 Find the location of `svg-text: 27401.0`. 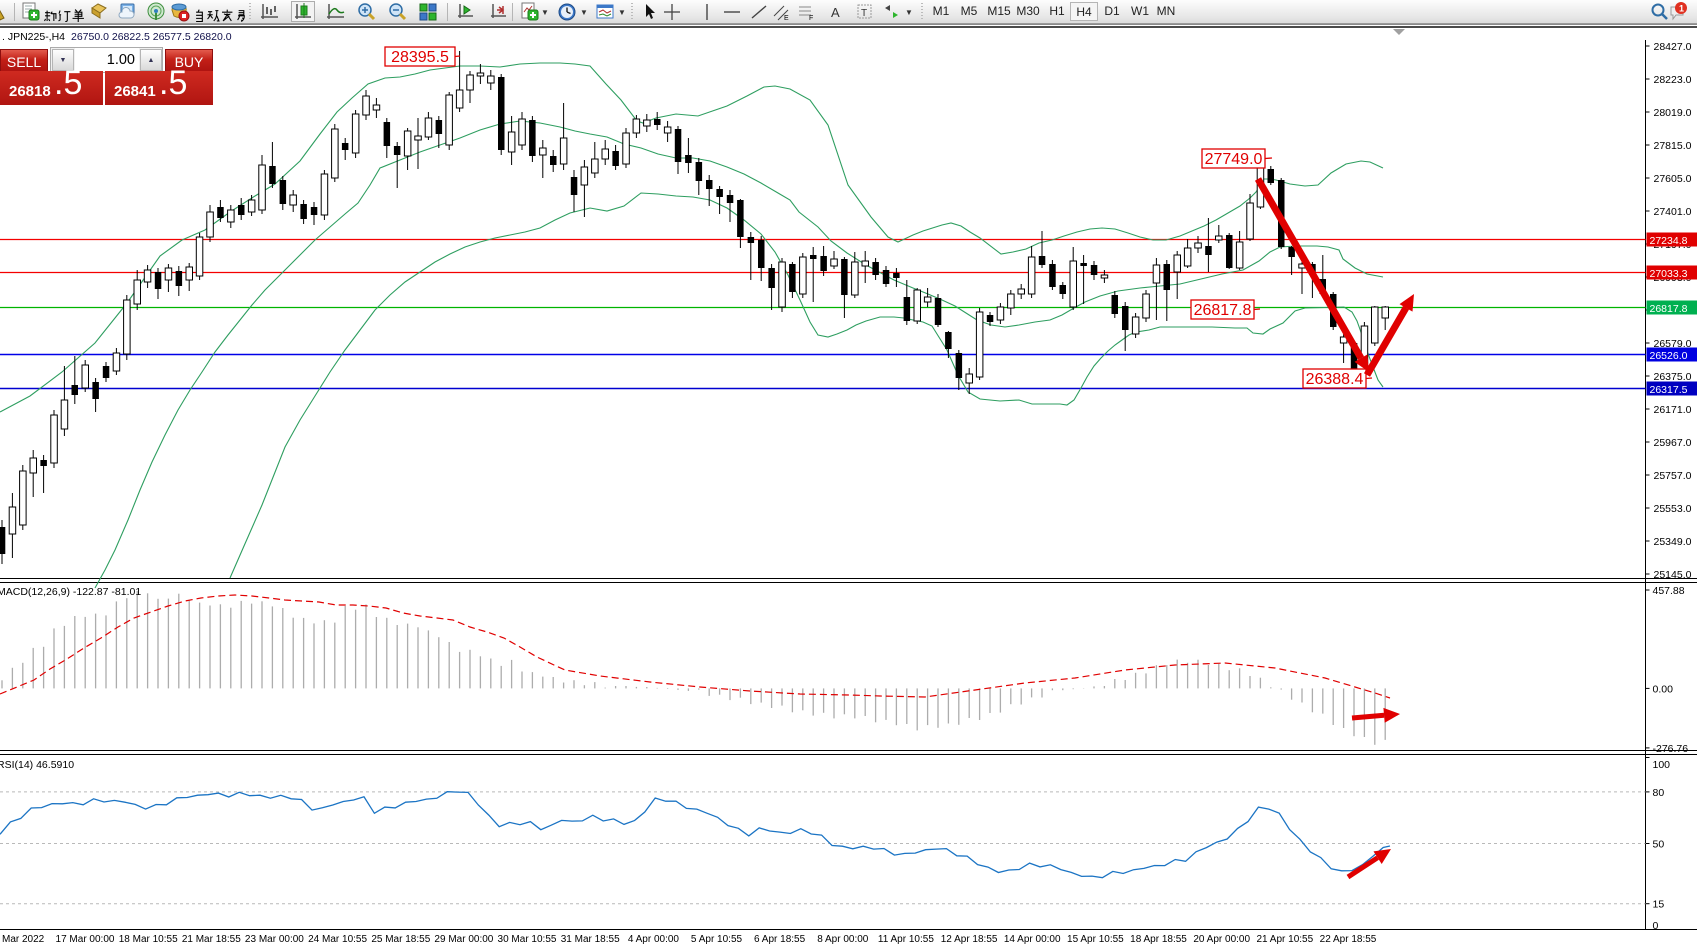

svg-text: 27401.0 is located at coordinates (1673, 212).